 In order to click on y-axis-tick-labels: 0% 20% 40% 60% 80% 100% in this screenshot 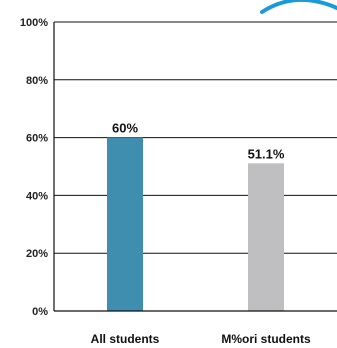, I will do `click(34, 167)`.